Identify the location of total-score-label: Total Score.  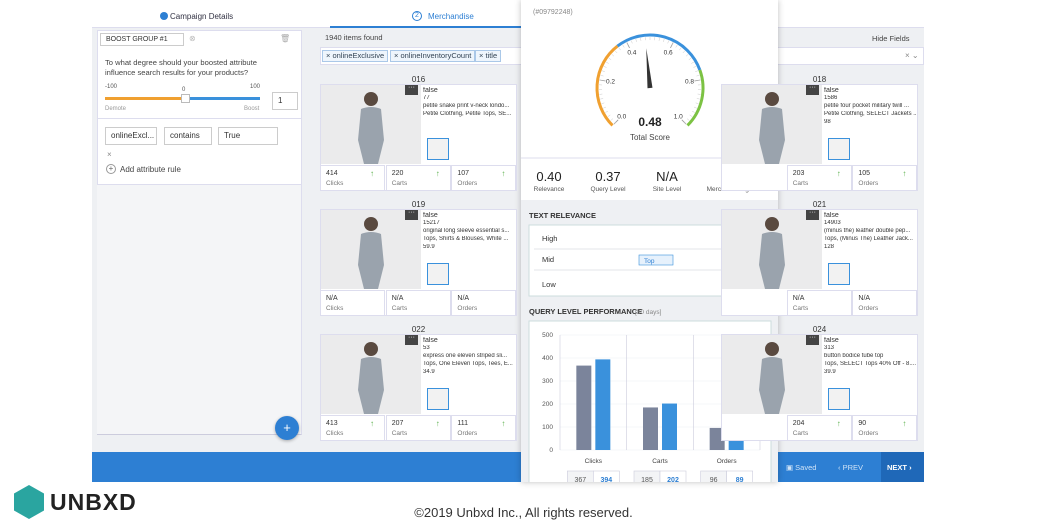
(650, 137).